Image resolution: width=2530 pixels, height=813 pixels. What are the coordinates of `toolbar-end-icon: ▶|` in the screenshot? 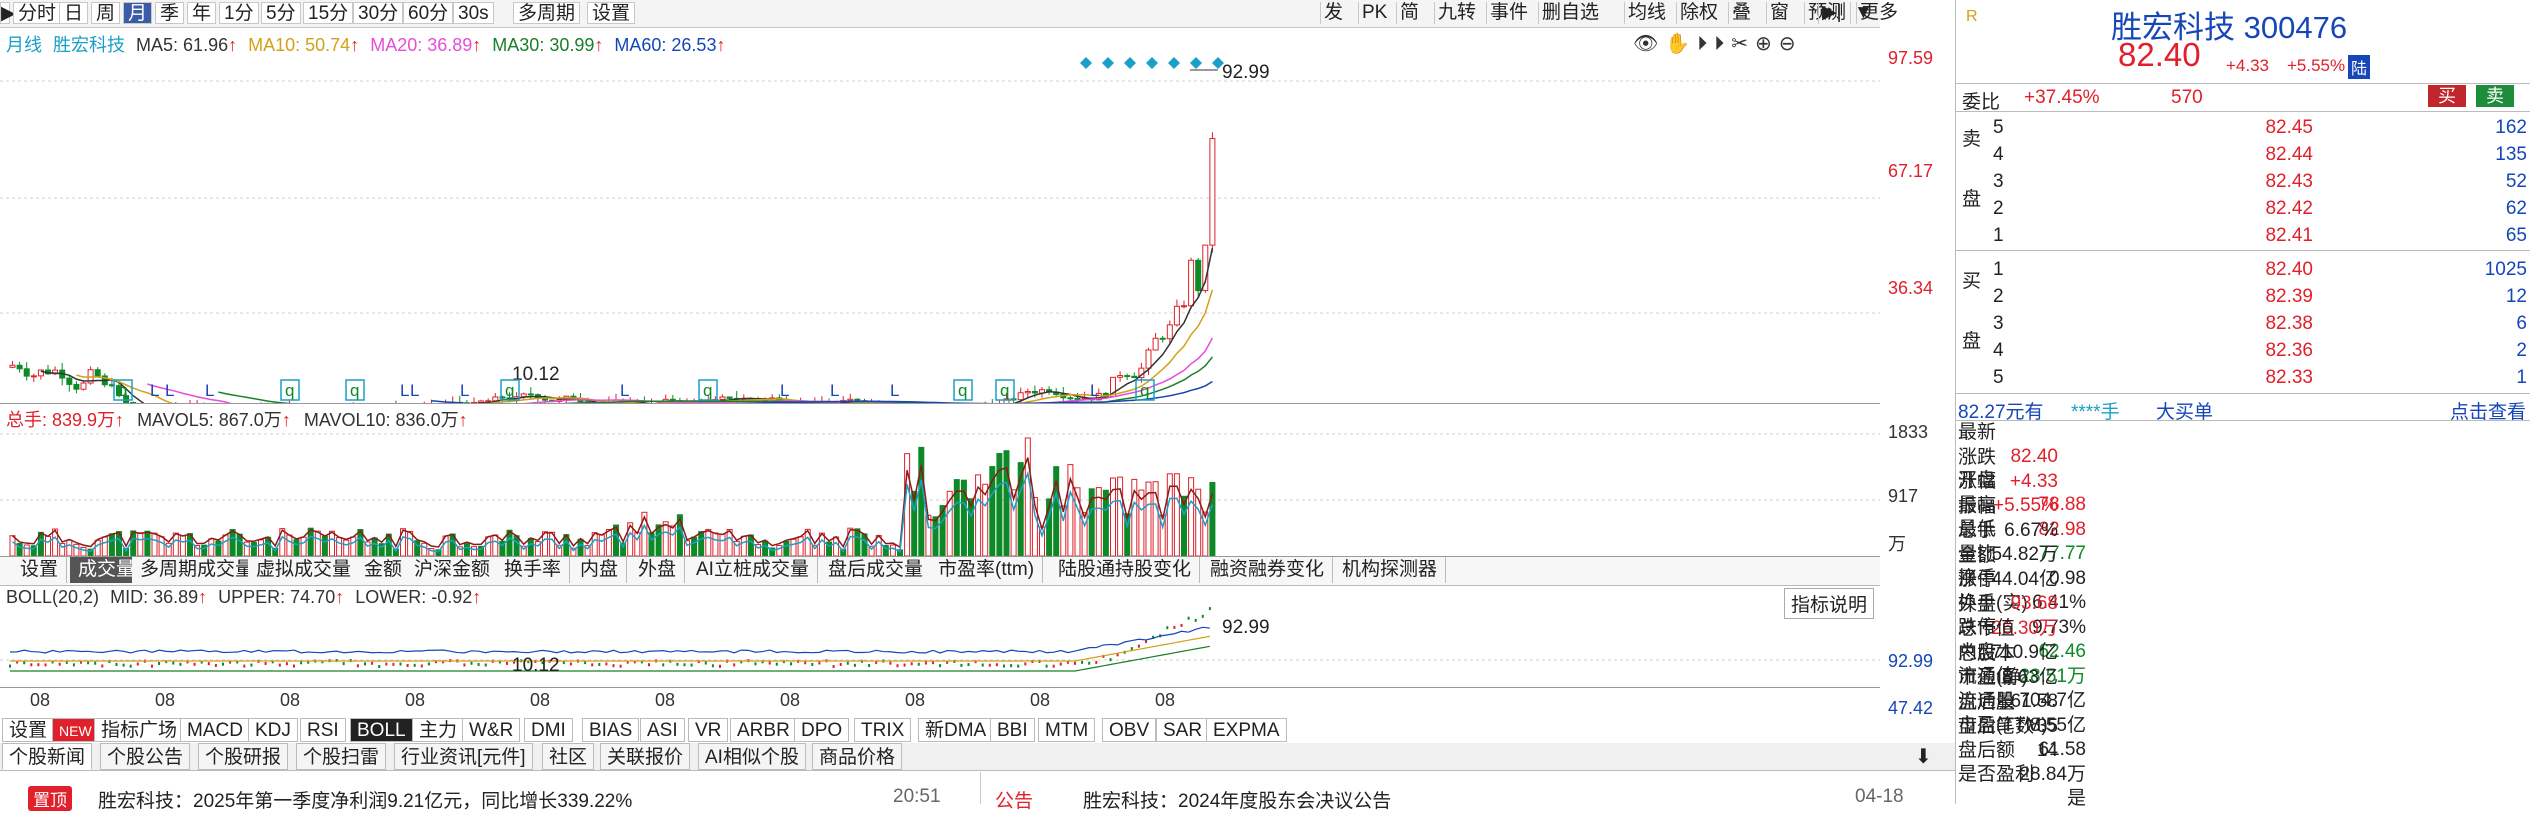 It's located at (1831, 13).